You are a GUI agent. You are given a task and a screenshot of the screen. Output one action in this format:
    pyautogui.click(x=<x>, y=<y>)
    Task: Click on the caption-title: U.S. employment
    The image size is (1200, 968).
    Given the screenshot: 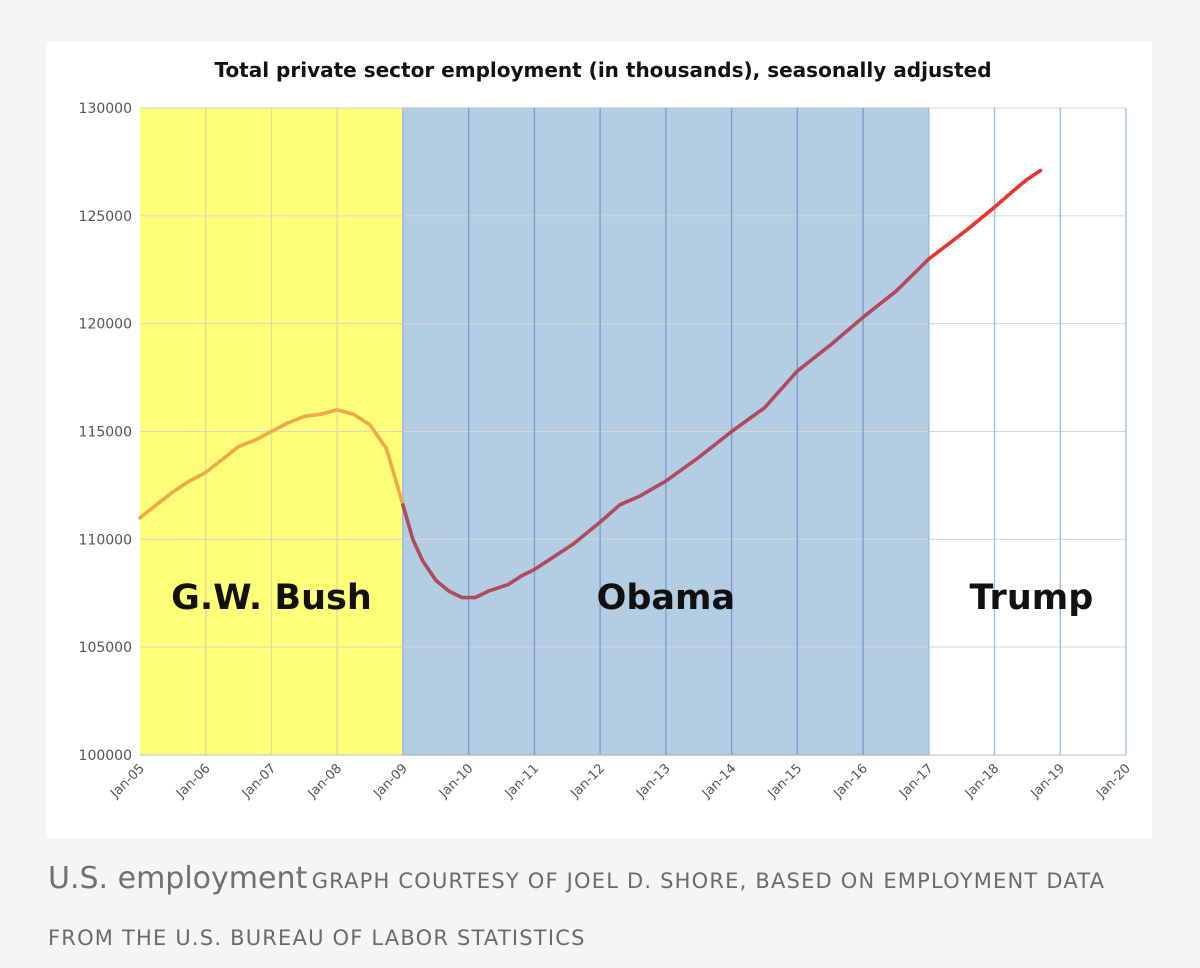 What is the action you would take?
    pyautogui.click(x=178, y=878)
    